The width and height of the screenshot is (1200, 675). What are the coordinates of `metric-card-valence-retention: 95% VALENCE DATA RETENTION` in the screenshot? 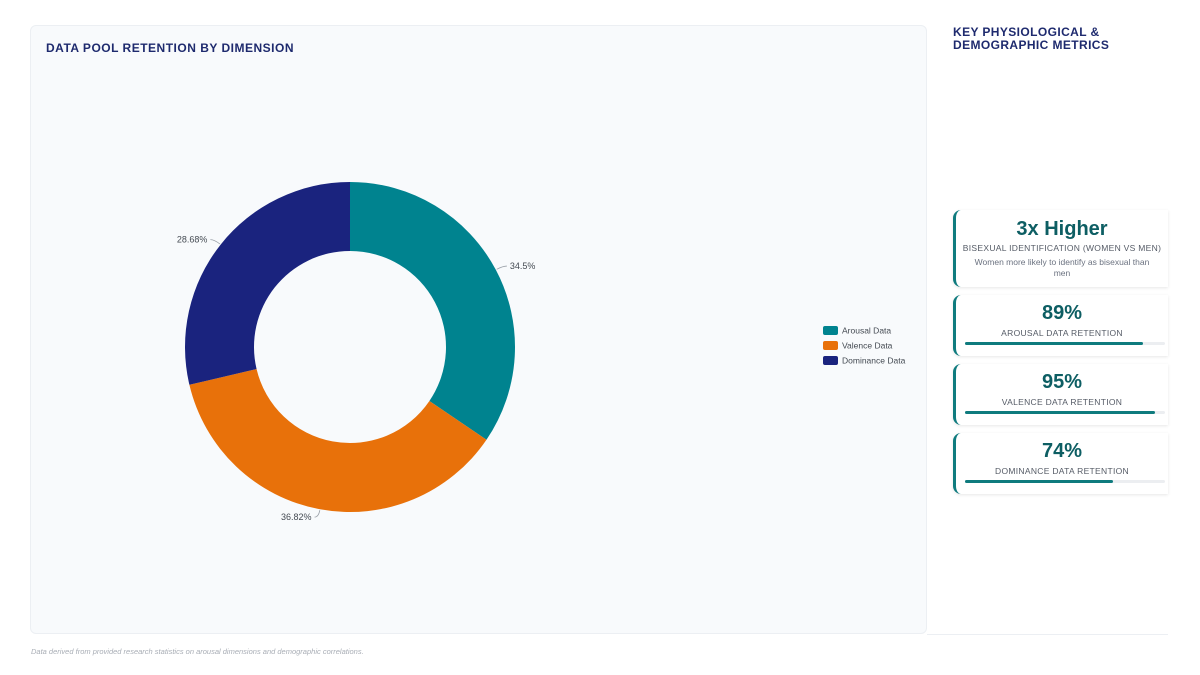 It's located at (1060, 394).